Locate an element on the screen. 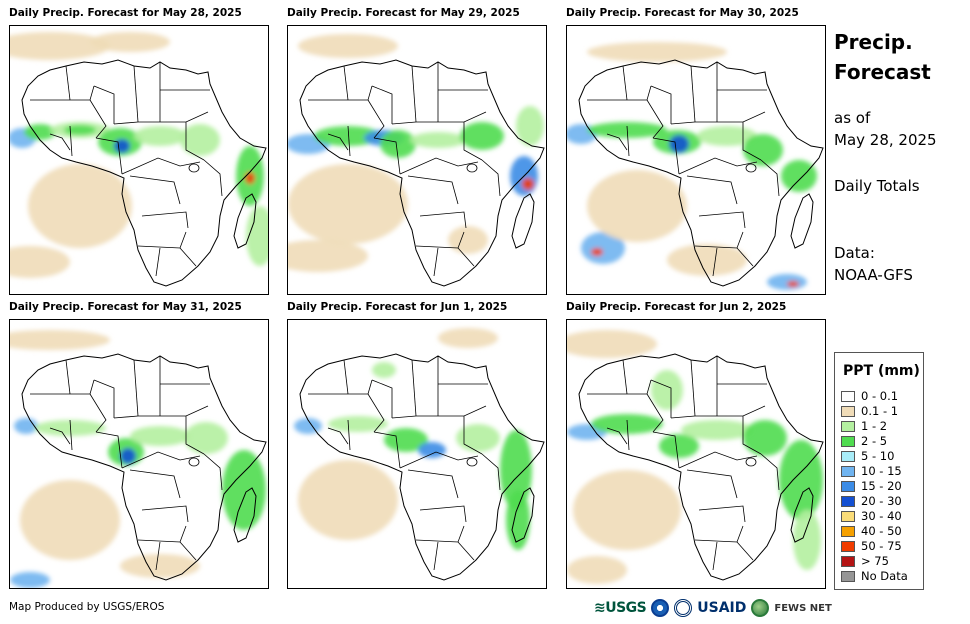 The width and height of the screenshot is (970, 624). legend-label: 20 - 30 is located at coordinates (881, 501).